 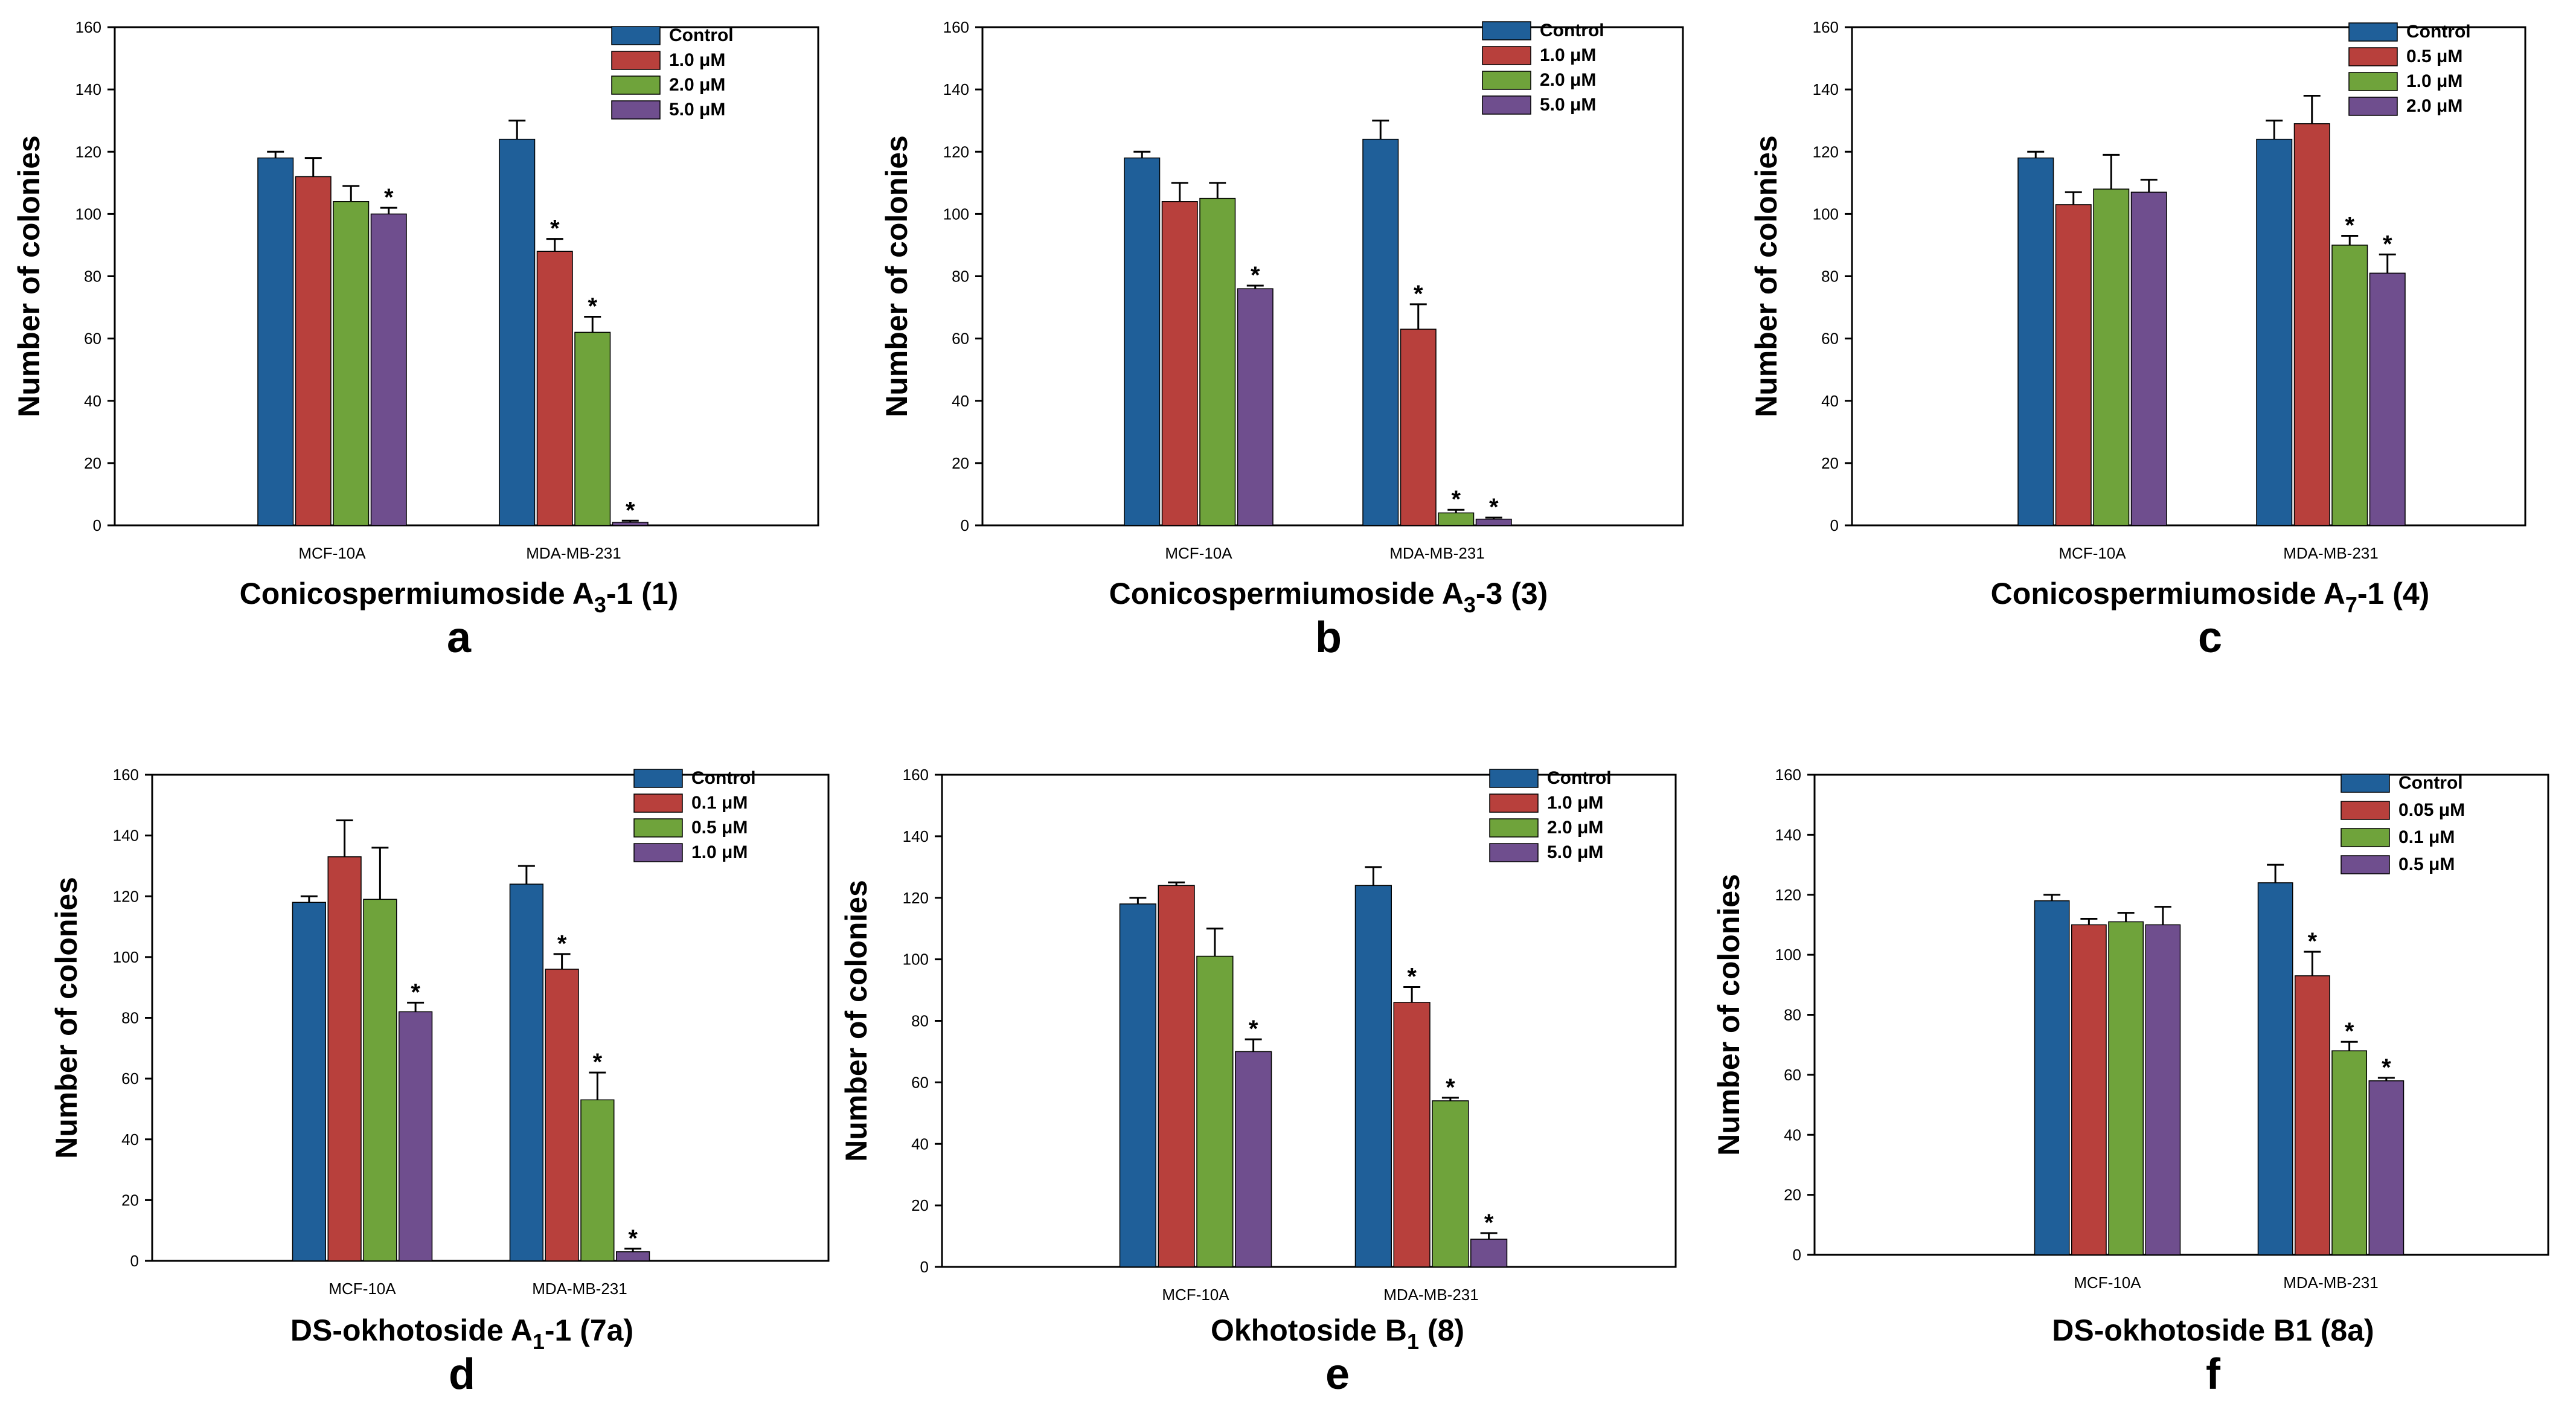 What do you see at coordinates (1512, 594) in the screenshot?
I see `chart-title-suffix: -3 (3)` at bounding box center [1512, 594].